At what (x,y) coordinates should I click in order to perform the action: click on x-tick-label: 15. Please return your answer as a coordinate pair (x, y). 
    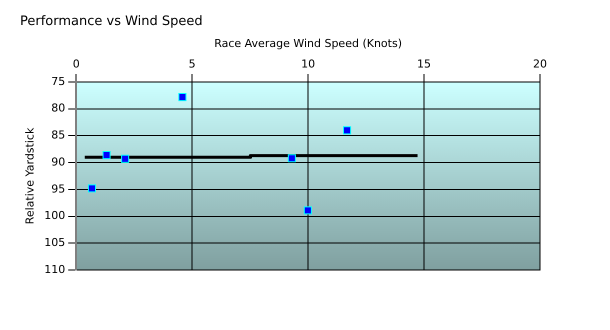
    Looking at the image, I should click on (424, 63).